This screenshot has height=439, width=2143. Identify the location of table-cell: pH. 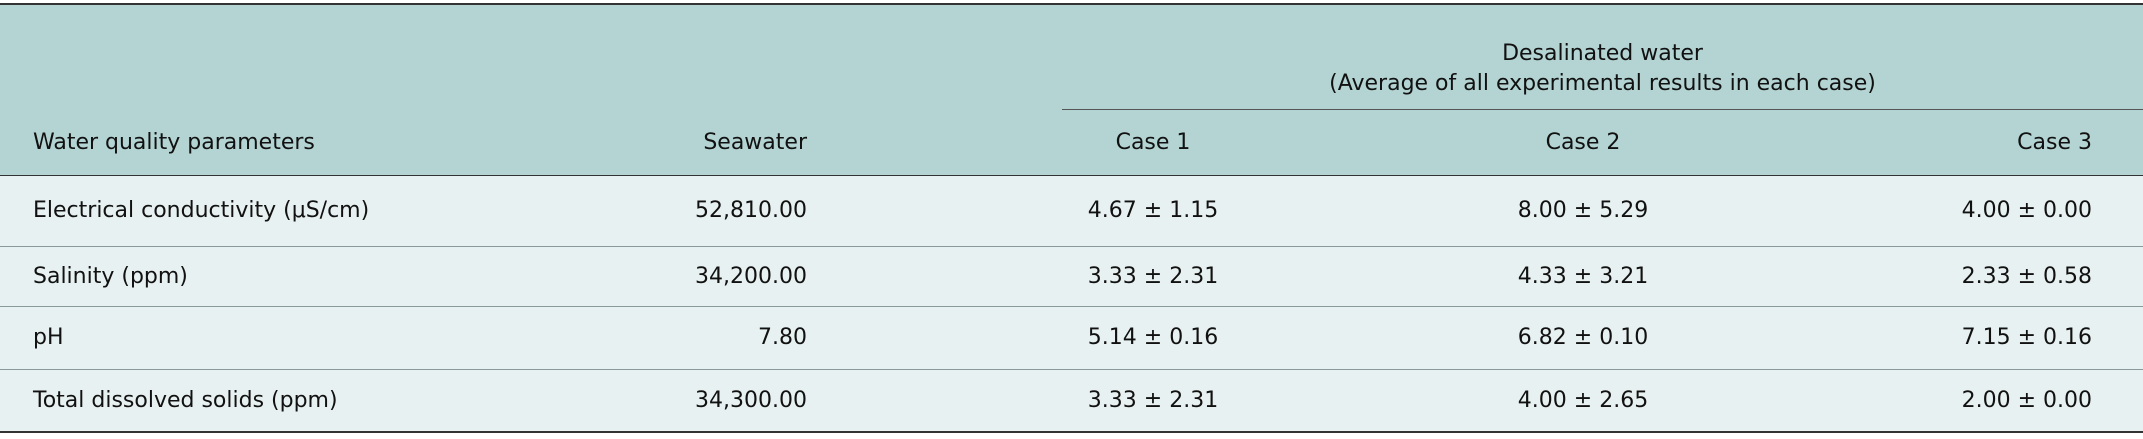
(300, 337).